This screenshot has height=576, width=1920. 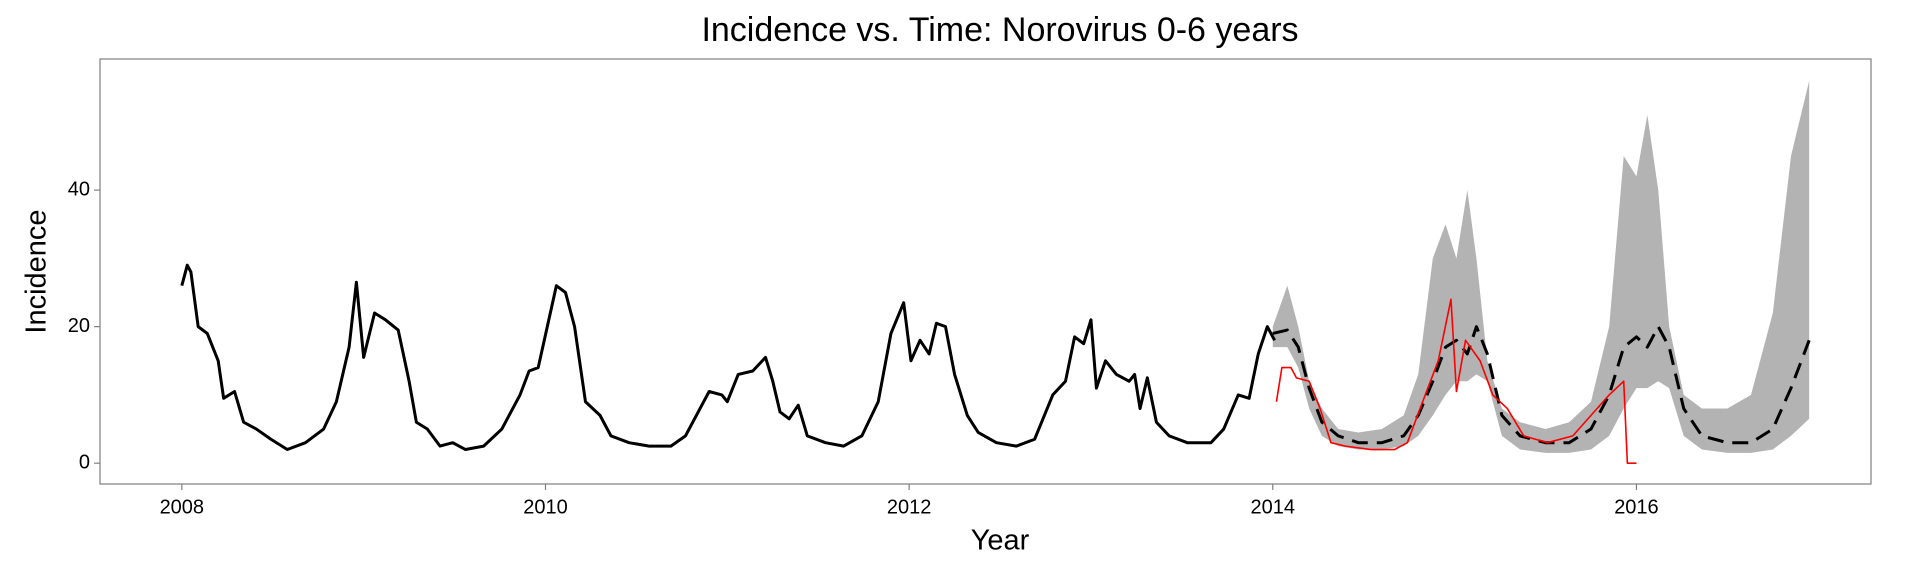 I want to click on x-tick-label: 2010, so click(x=545, y=507).